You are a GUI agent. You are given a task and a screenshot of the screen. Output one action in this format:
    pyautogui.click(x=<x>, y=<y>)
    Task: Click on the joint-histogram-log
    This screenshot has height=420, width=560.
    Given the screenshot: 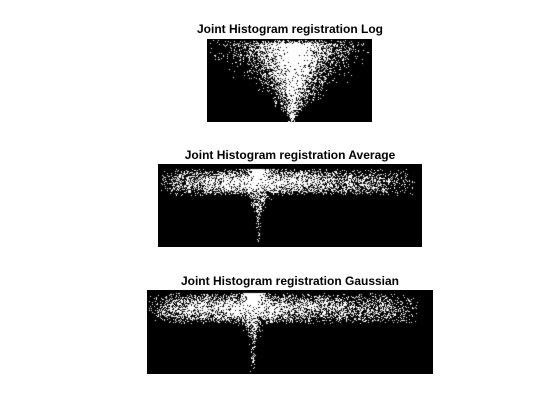 What is the action you would take?
    pyautogui.click(x=289, y=80)
    